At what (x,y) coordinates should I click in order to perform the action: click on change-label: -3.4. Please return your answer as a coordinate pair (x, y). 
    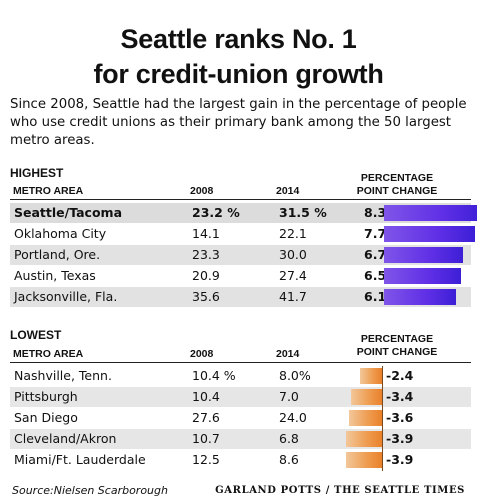
    Looking at the image, I should click on (400, 396).